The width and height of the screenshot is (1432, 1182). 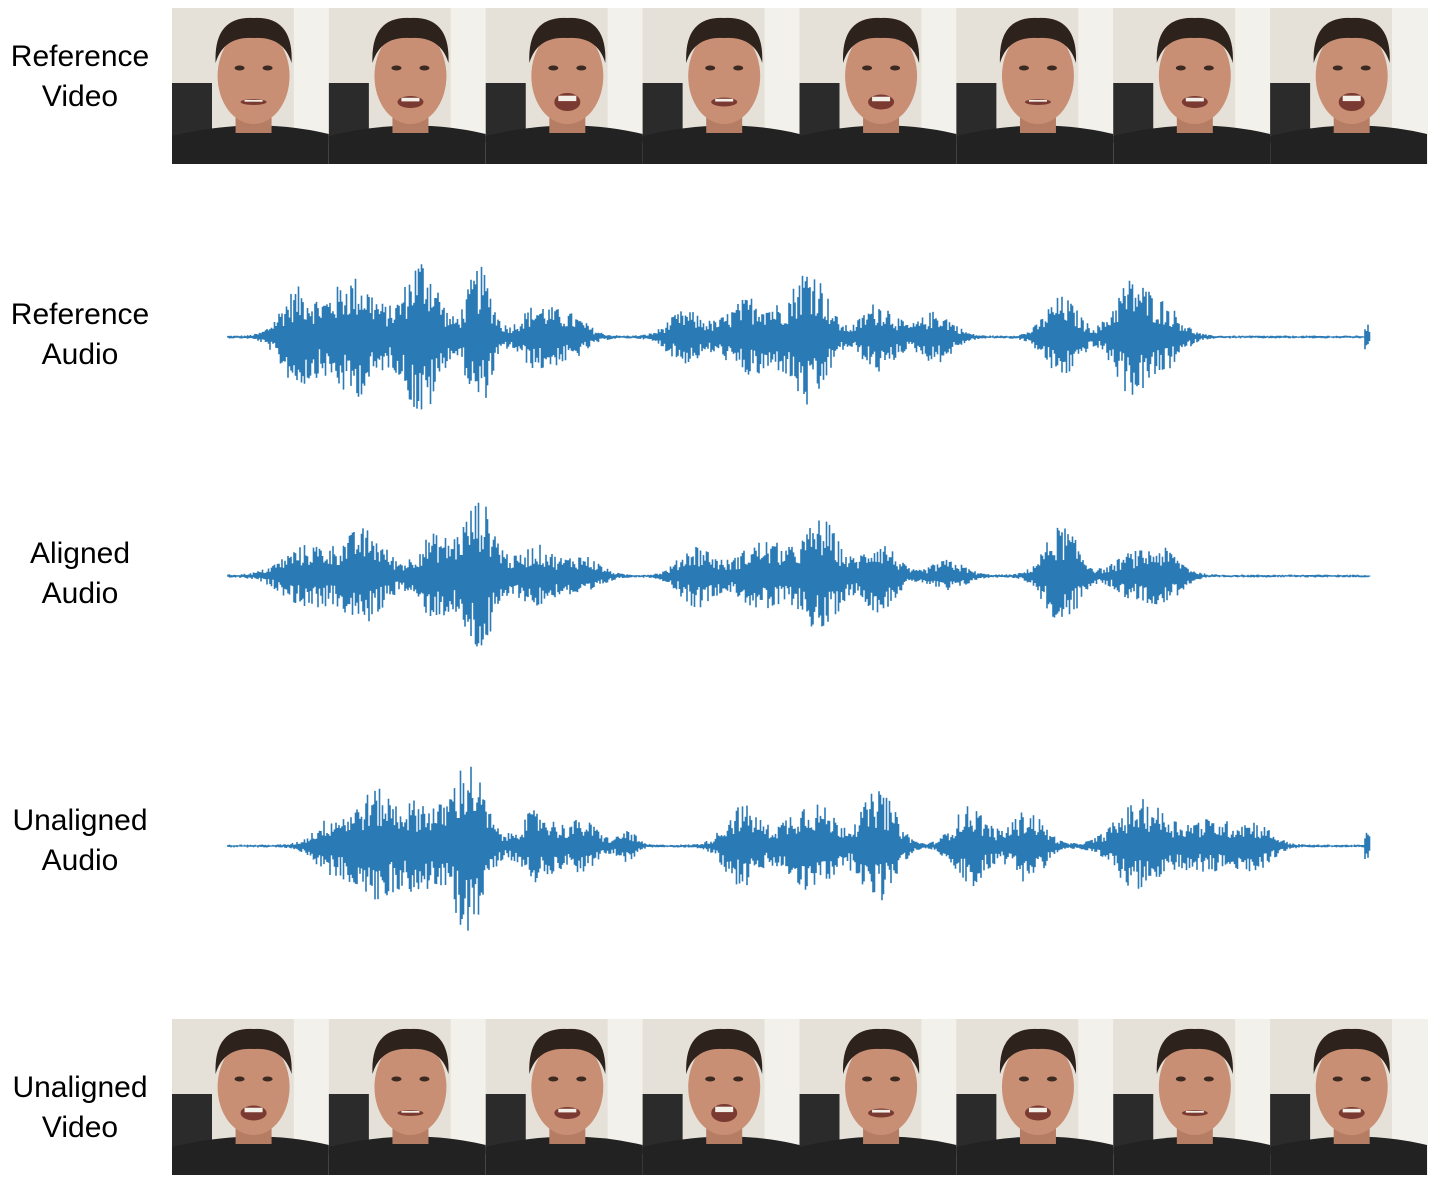 I want to click on row-label: Aligned, so click(x=80, y=553).